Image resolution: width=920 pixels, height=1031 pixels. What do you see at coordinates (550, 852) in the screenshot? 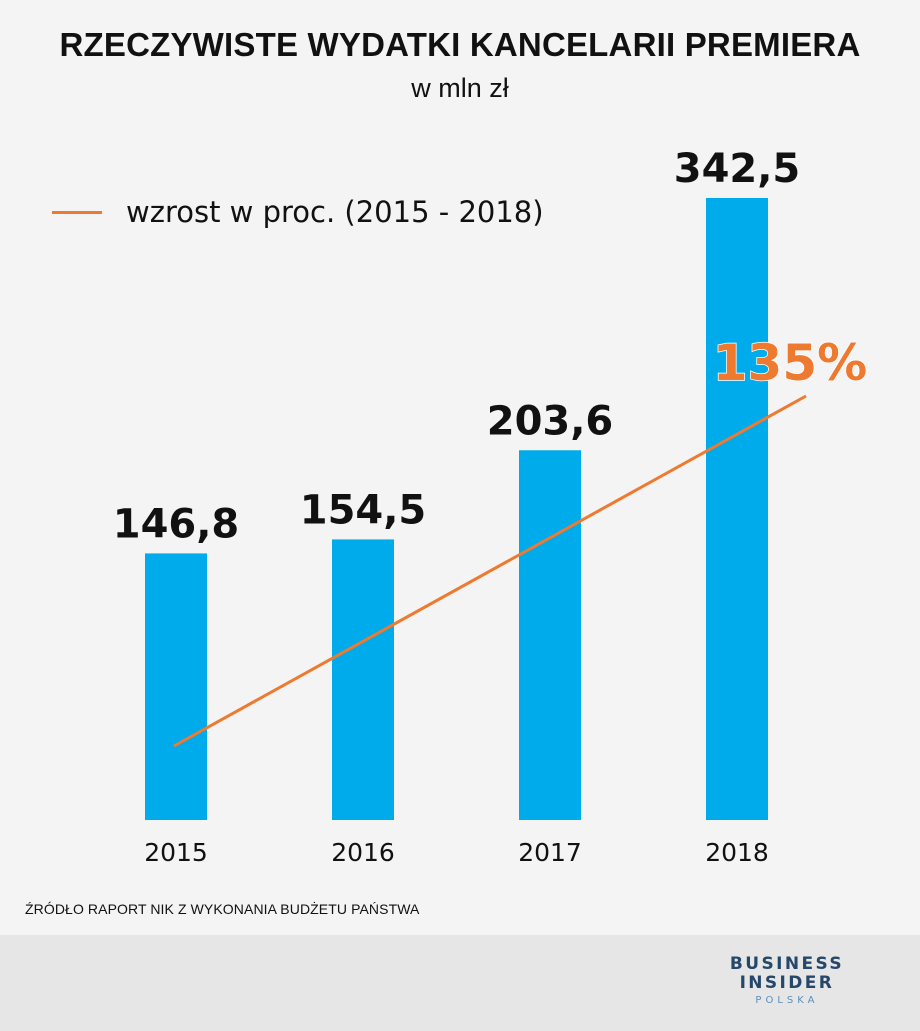
I see `x-tick-label-2017: 2017` at bounding box center [550, 852].